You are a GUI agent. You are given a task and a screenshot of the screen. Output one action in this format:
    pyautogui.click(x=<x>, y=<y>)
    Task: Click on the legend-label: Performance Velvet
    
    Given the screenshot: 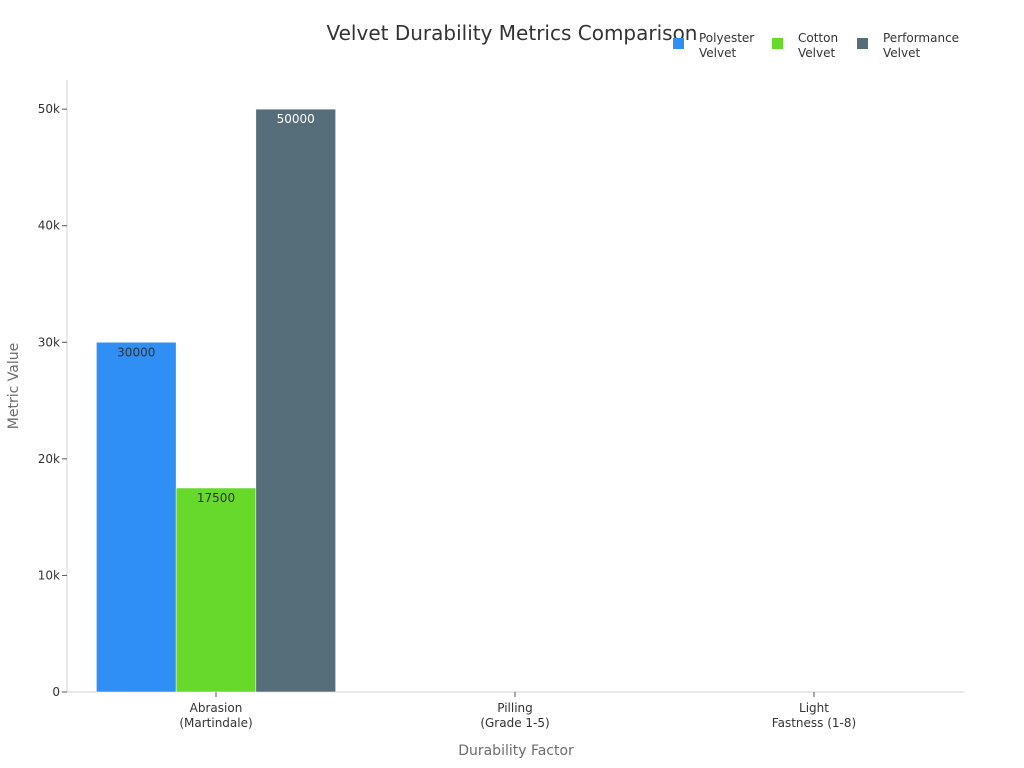 What is the action you would take?
    pyautogui.click(x=921, y=45)
    